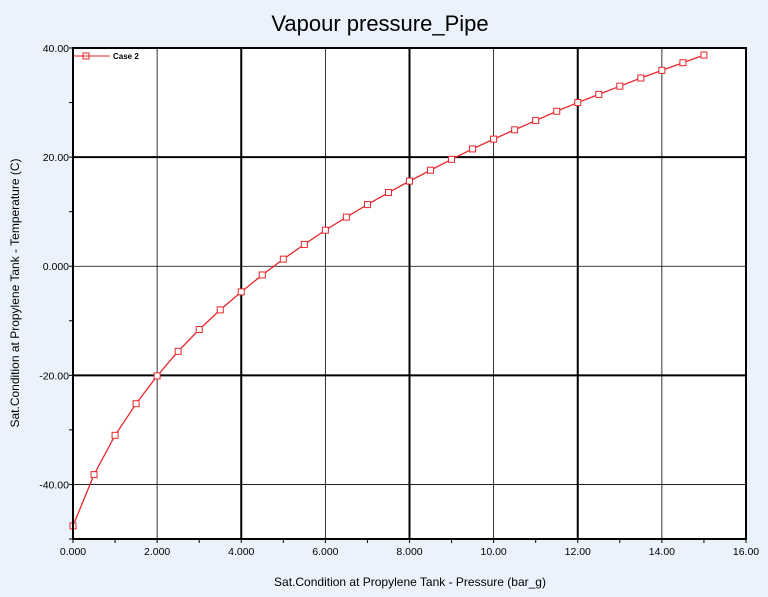 The image size is (768, 597). What do you see at coordinates (157, 552) in the screenshot?
I see `x-tick-label: 2.000` at bounding box center [157, 552].